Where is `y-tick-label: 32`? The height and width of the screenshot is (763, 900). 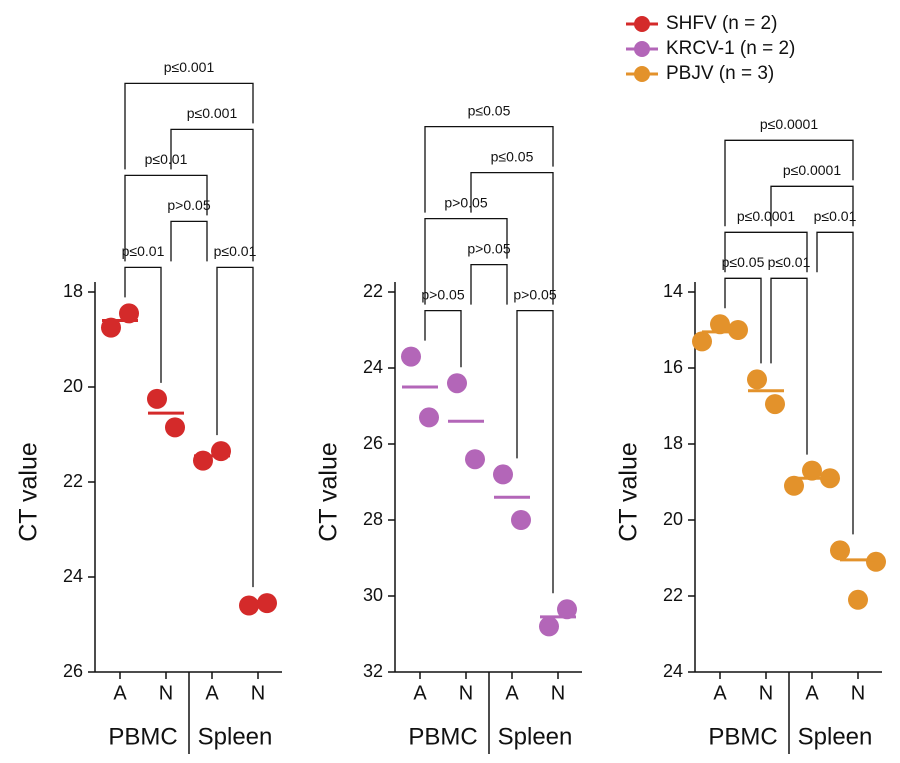 y-tick-label: 32 is located at coordinates (373, 671).